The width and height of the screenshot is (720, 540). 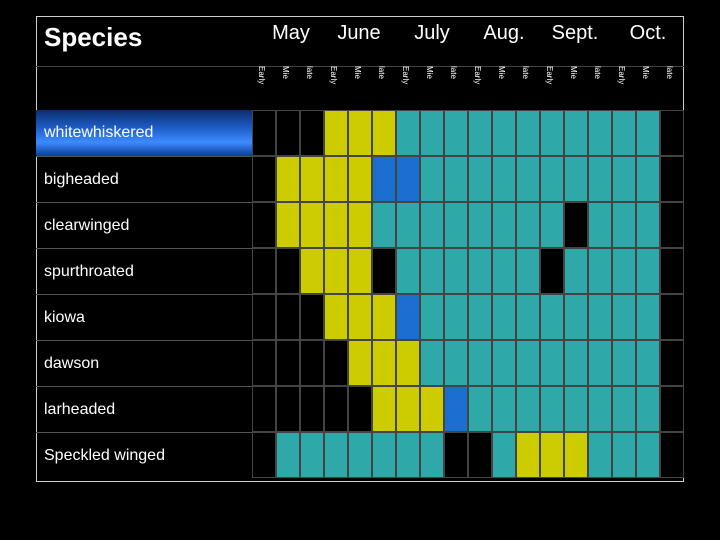 What do you see at coordinates (144, 409) in the screenshot?
I see `species-label: larheaded` at bounding box center [144, 409].